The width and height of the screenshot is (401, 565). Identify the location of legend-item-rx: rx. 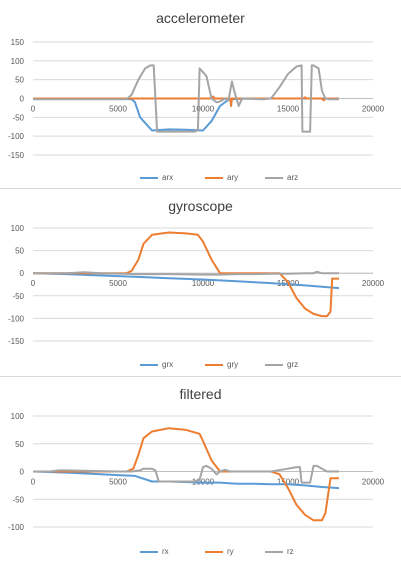
(154, 551).